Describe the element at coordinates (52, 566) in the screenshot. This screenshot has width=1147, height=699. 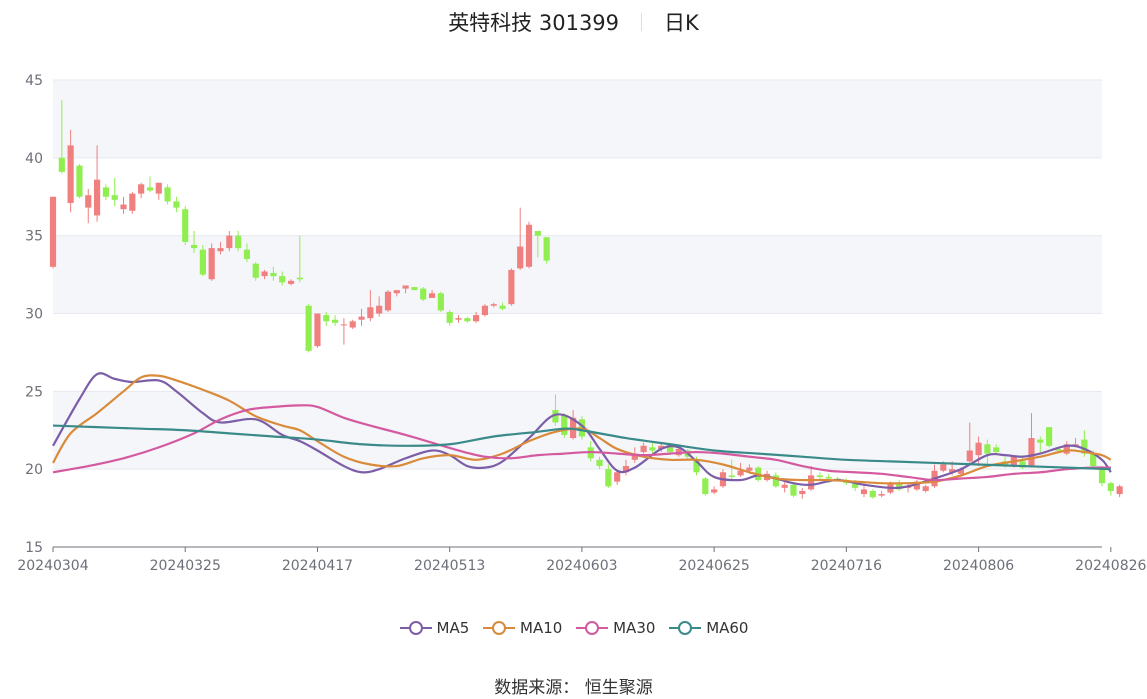
I see `x-tick-label: 20240304` at that location.